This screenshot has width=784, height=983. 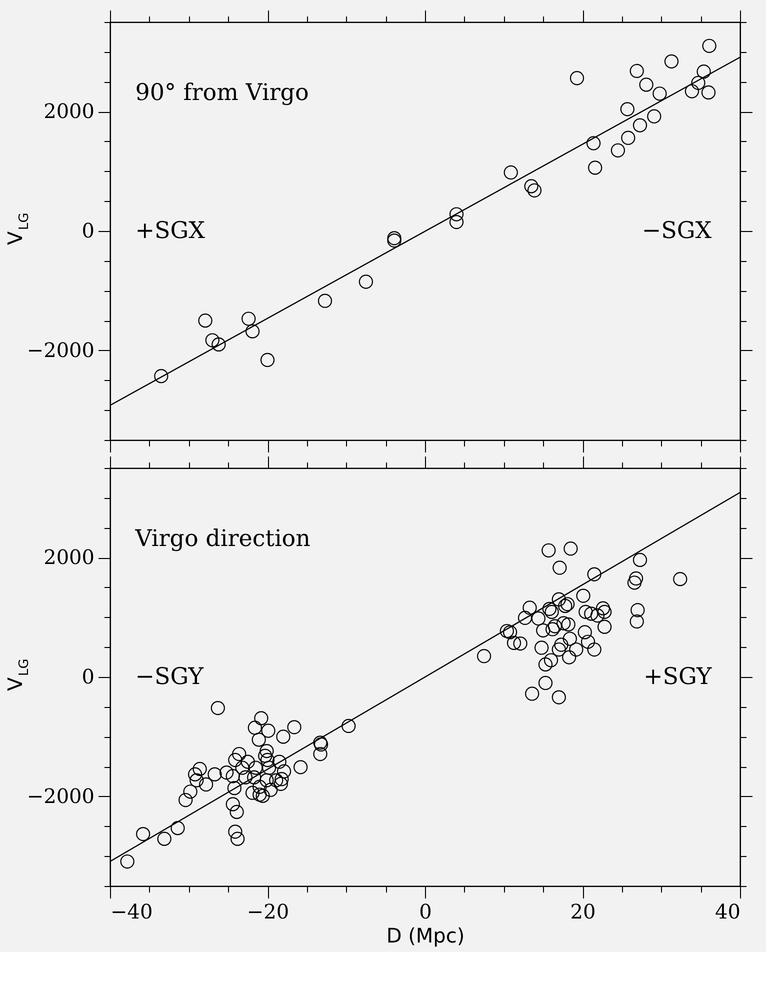 I want to click on x-tick-label: −40, so click(x=131, y=912).